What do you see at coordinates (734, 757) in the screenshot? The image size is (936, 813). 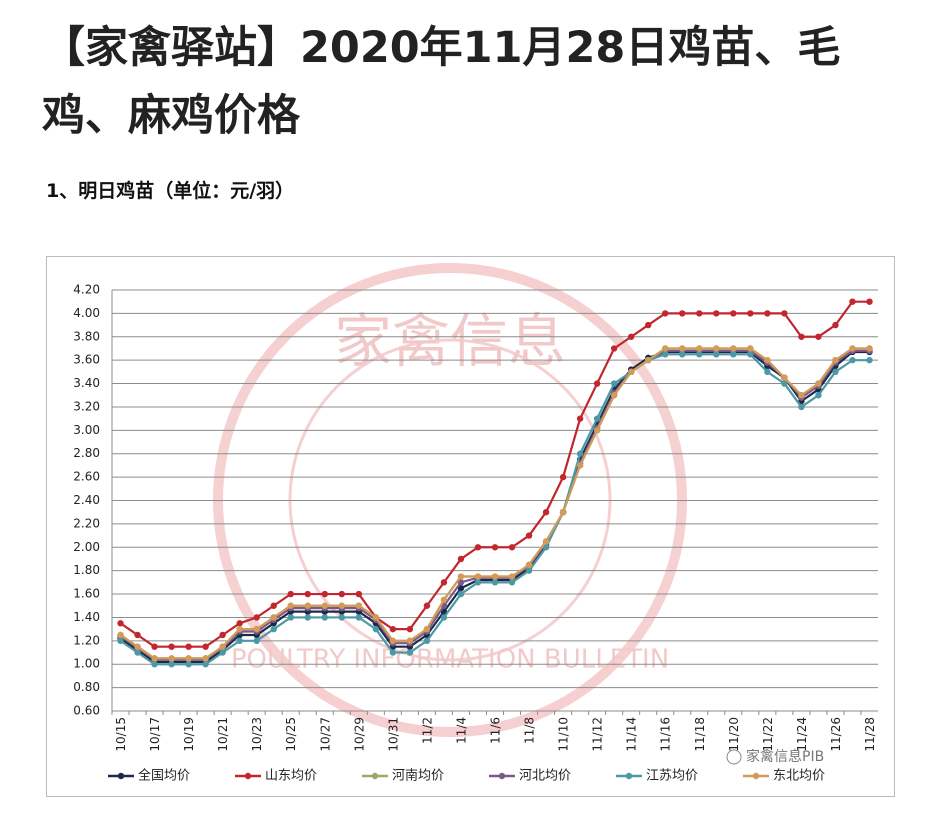 I see `watermark-icon` at bounding box center [734, 757].